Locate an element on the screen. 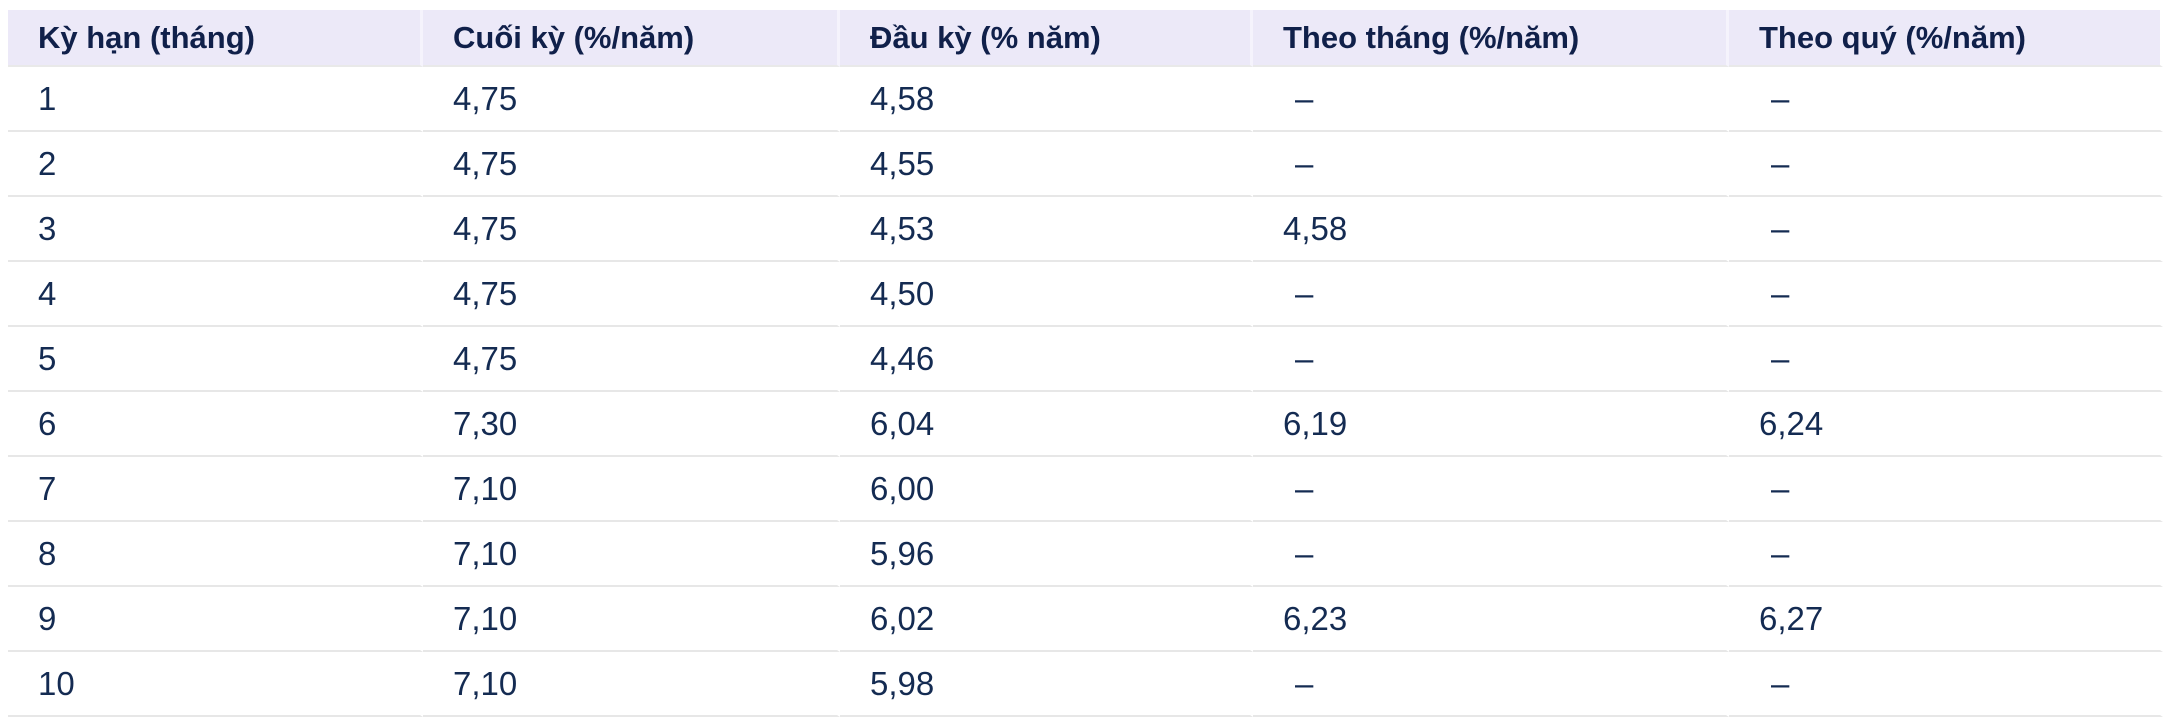 This screenshot has height=724, width=2174. table-cell-monthly: 6,23 is located at coordinates (1491, 619).